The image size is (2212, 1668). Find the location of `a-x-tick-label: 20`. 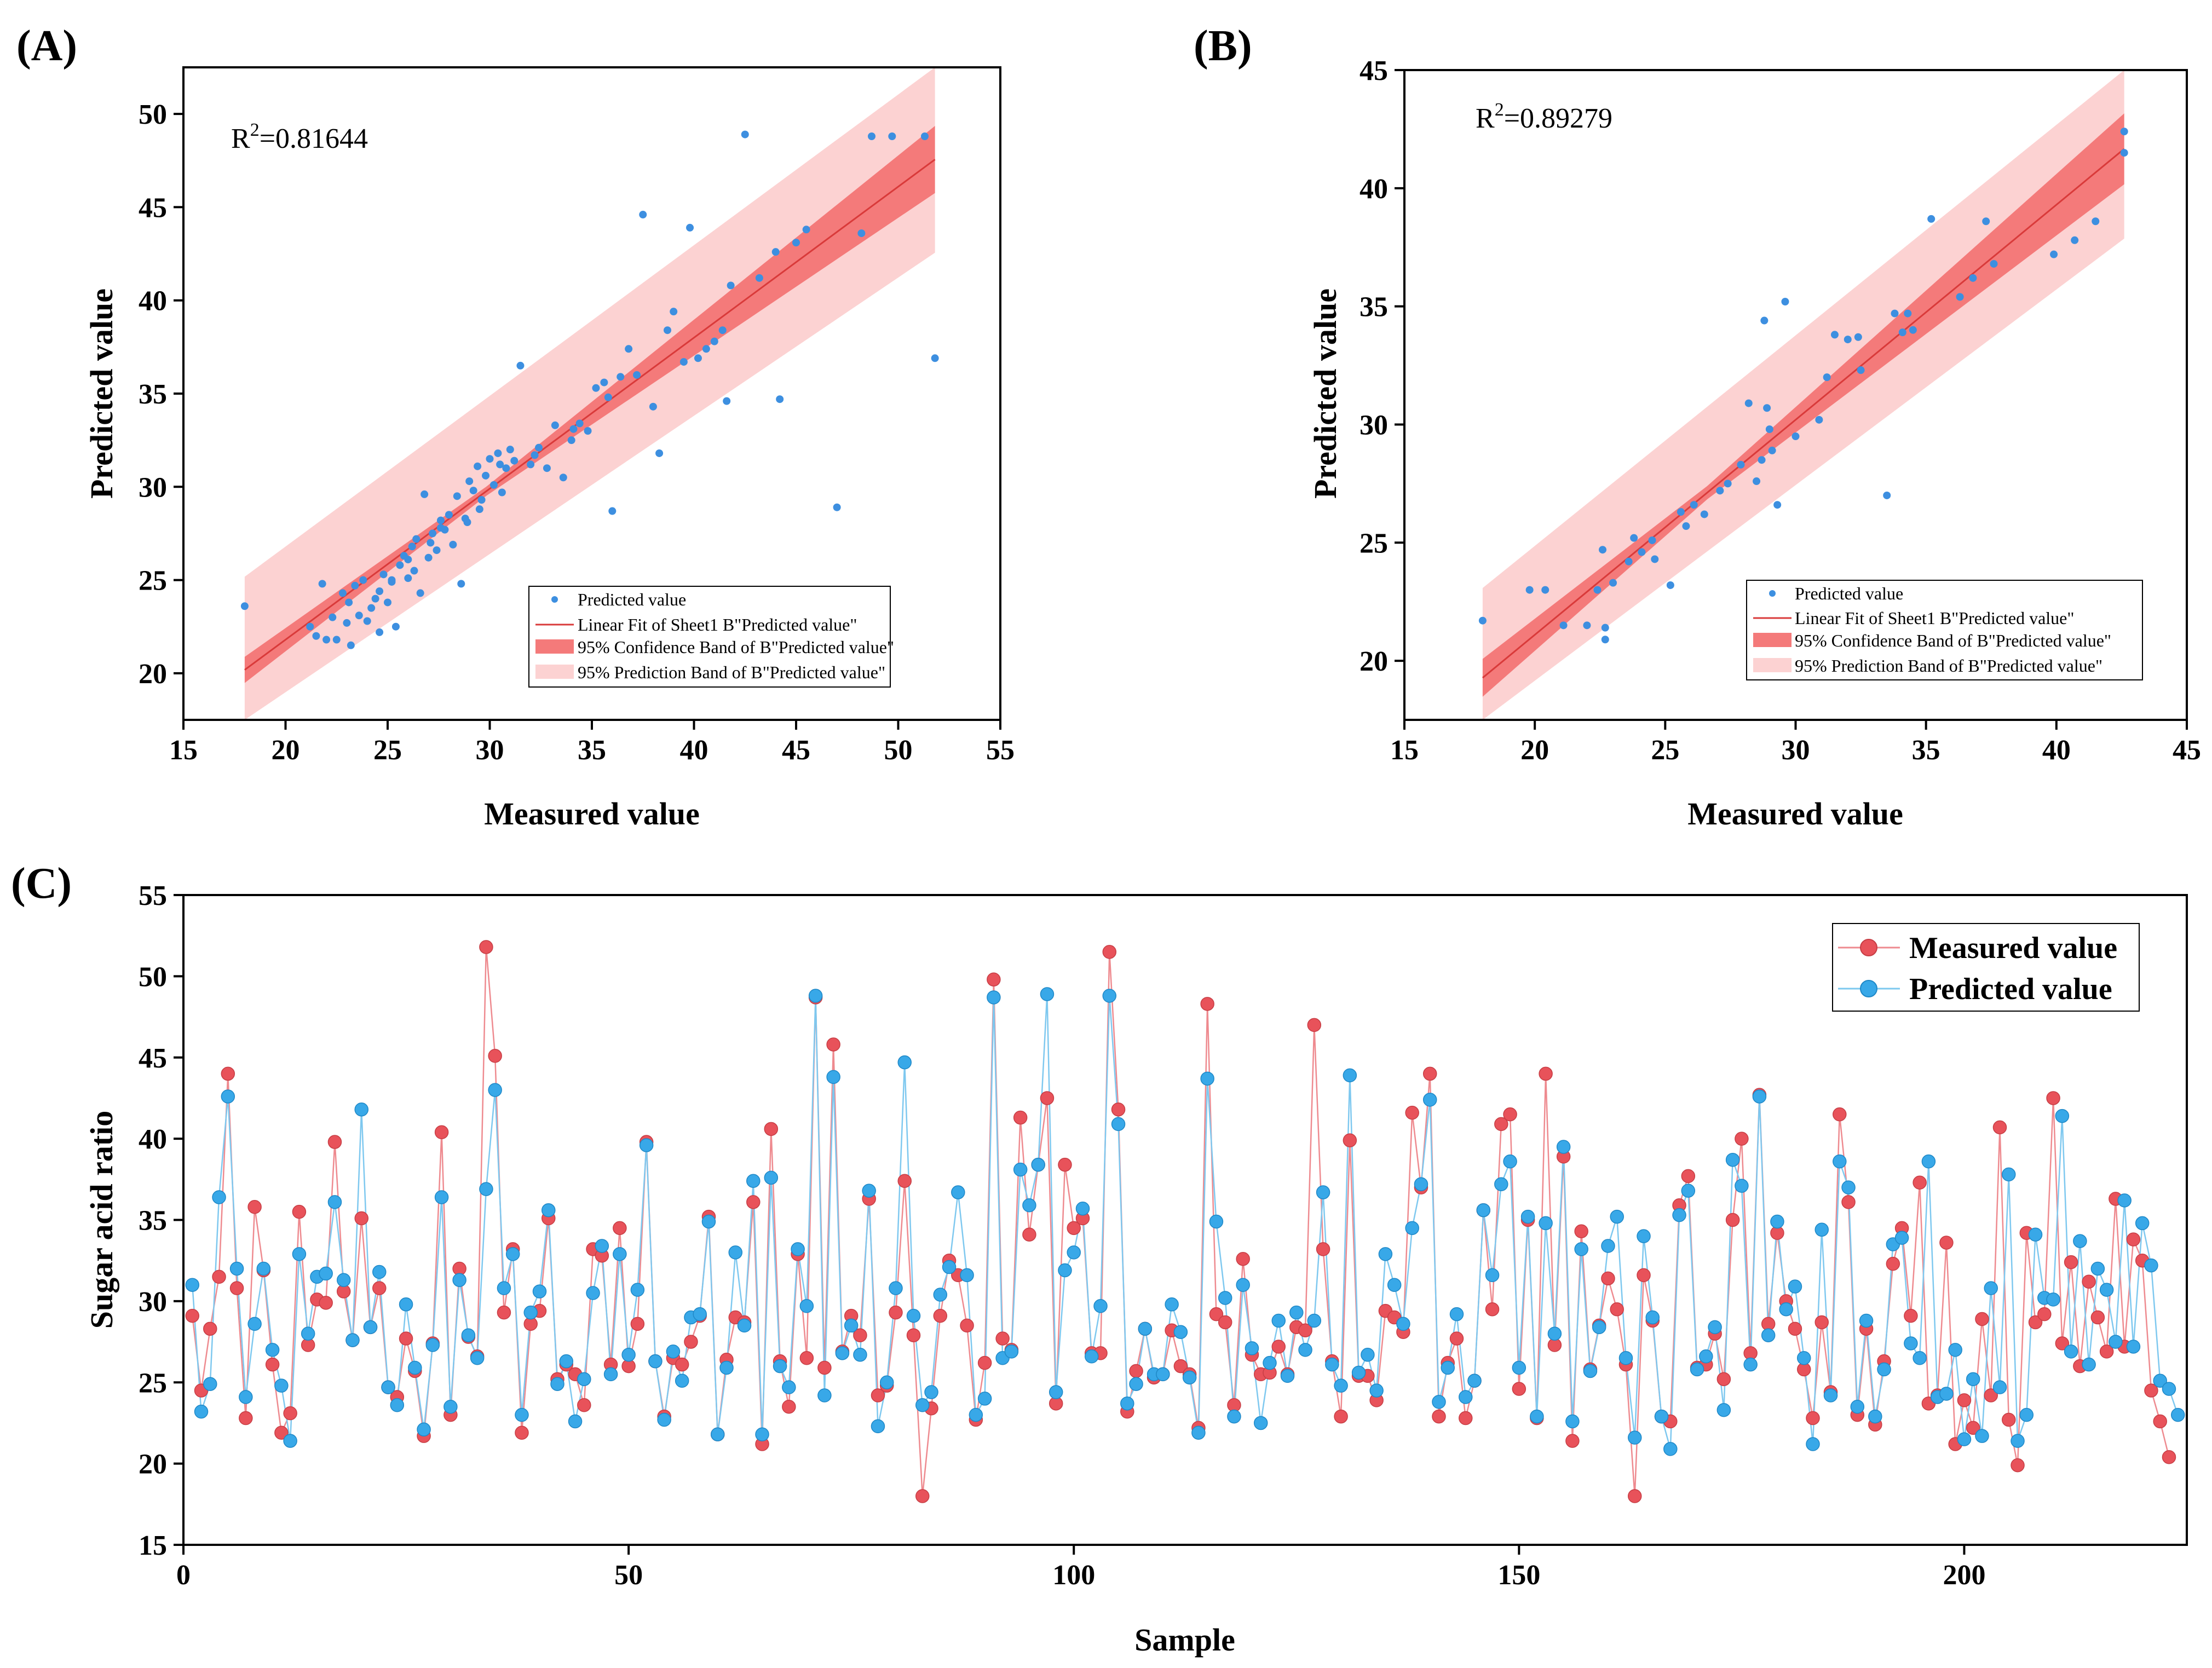

a-x-tick-label: 20 is located at coordinates (286, 750).